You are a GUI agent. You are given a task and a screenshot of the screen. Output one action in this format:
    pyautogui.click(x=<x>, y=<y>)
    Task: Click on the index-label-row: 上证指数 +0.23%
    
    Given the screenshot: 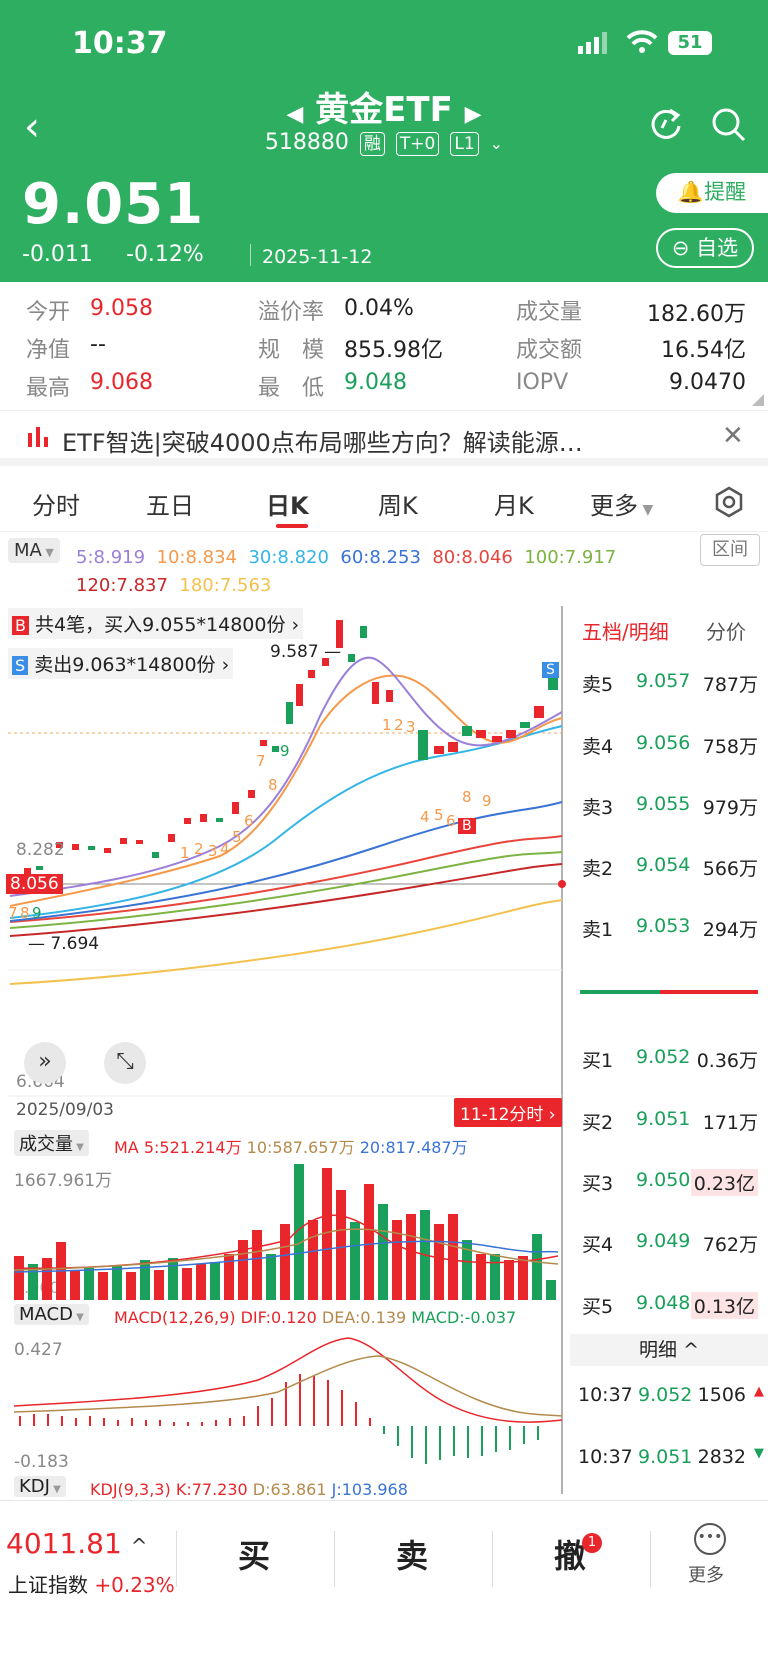 What is the action you would take?
    pyautogui.click(x=91, y=1585)
    